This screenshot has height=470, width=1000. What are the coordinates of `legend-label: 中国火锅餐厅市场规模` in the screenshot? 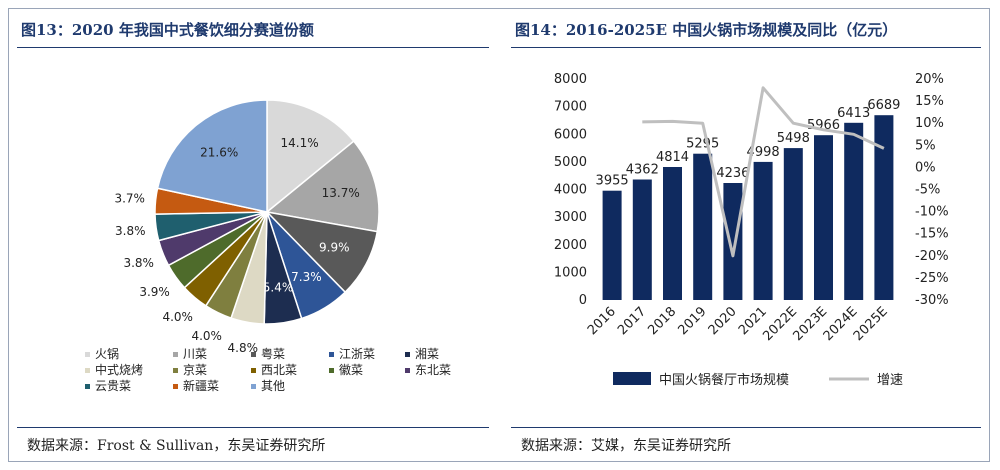 It's located at (724, 380).